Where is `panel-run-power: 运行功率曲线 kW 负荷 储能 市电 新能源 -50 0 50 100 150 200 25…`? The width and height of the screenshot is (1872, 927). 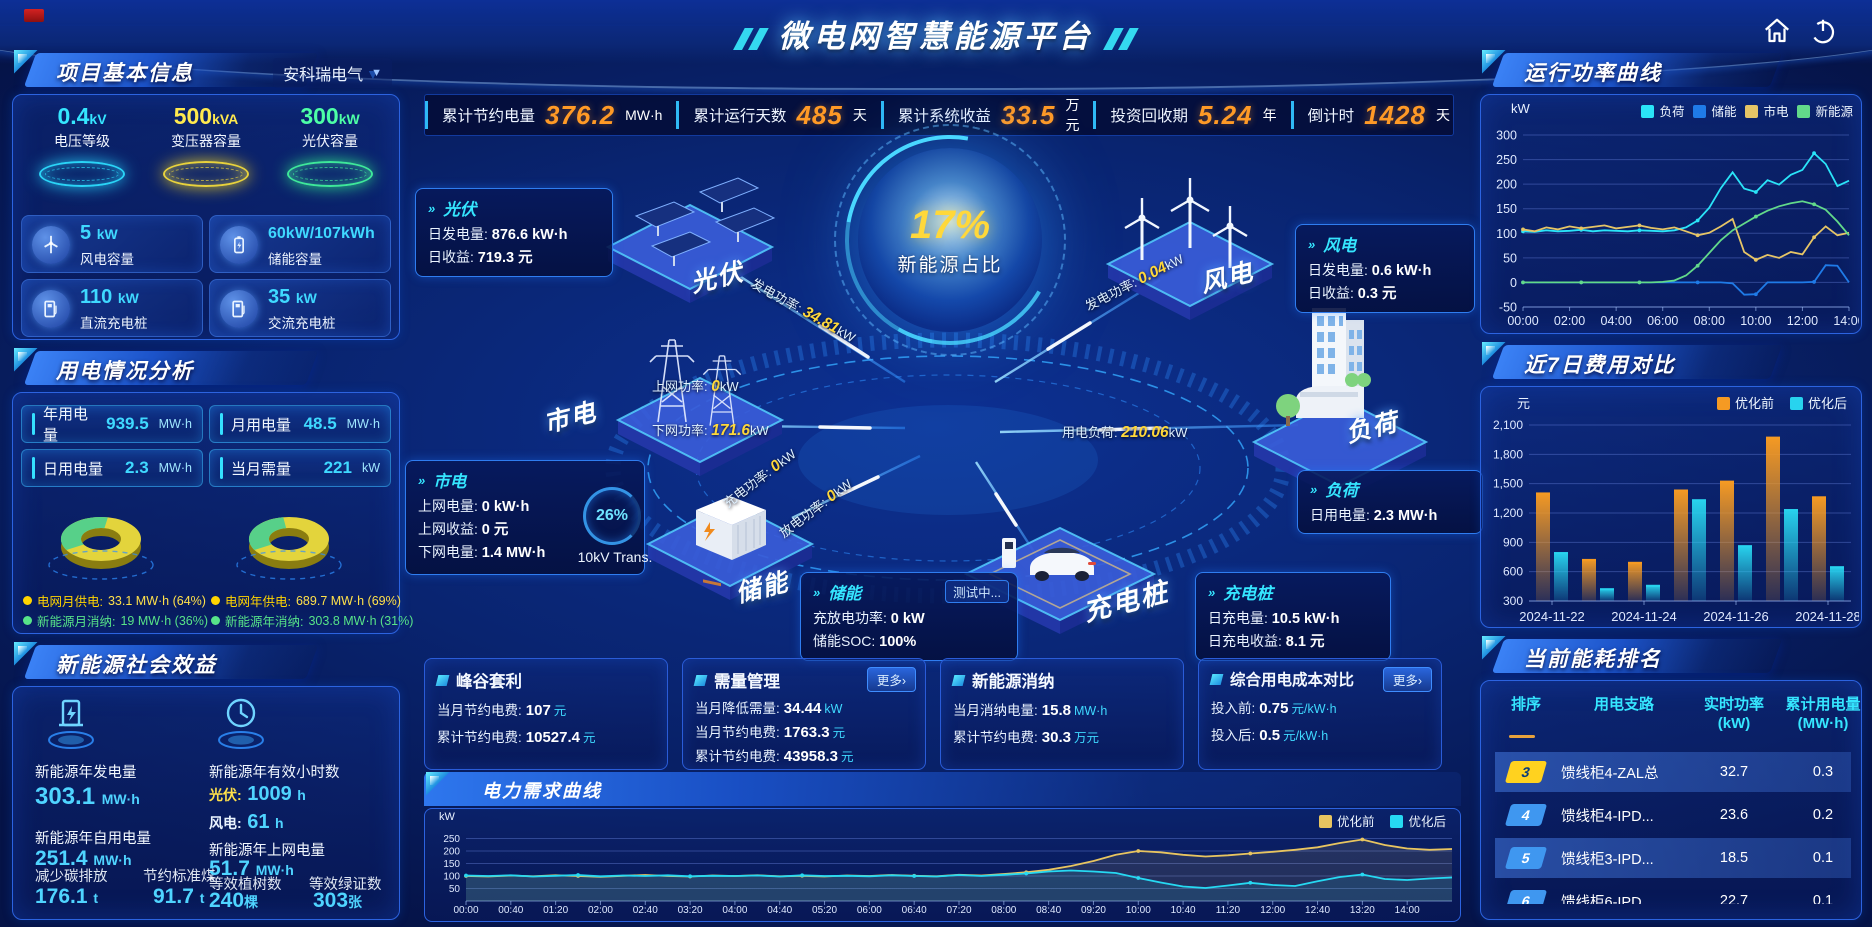 panel-run-power: 运行功率曲线 kW 负荷 储能 市电 新能源 -50 0 50 100 150 200 25… is located at coordinates (1671, 193).